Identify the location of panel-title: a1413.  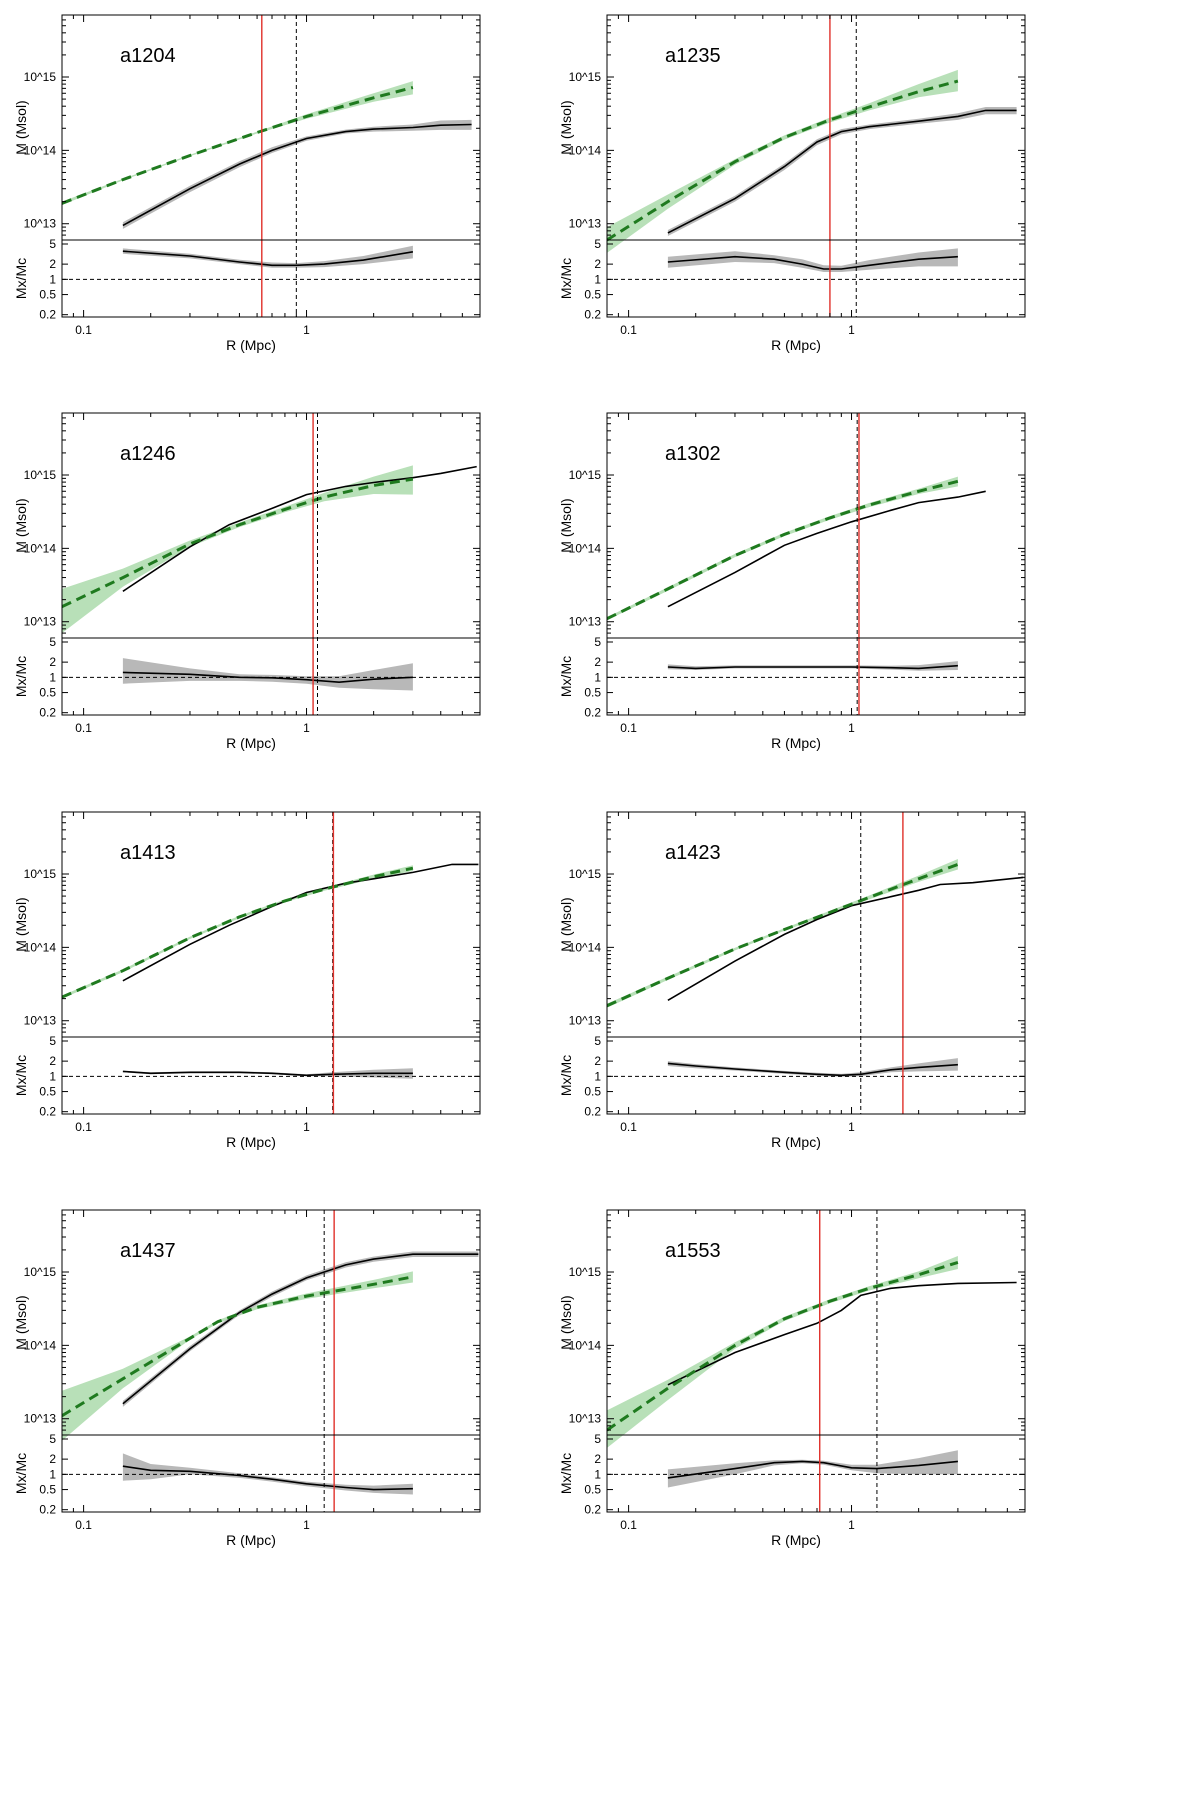
(148, 853).